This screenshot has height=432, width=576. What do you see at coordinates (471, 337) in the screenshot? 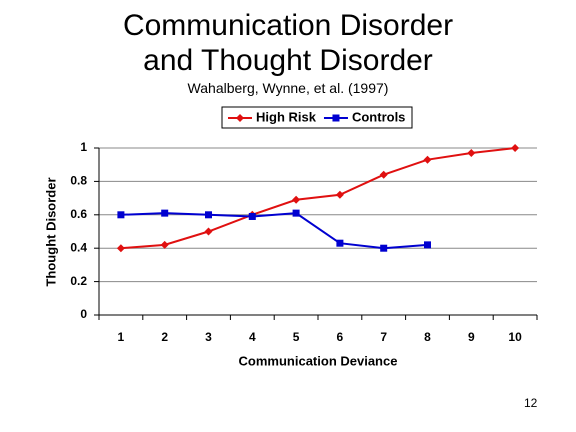
I see `x-tick-label: 9` at bounding box center [471, 337].